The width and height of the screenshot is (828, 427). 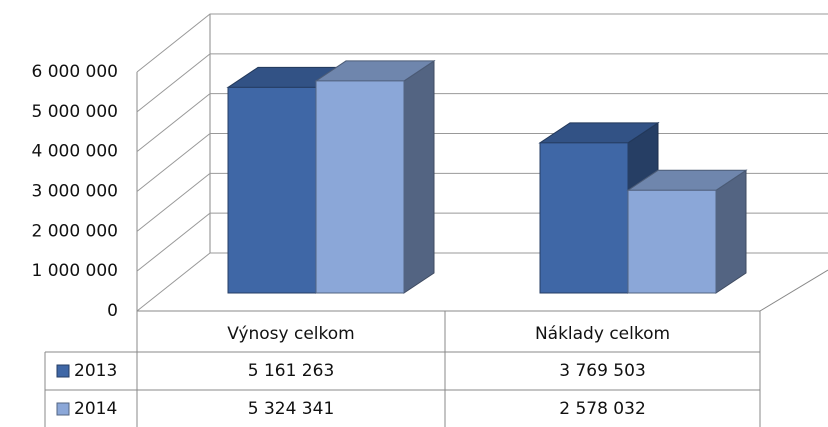 I want to click on y-tick-label: 6 000 000, so click(x=74, y=72).